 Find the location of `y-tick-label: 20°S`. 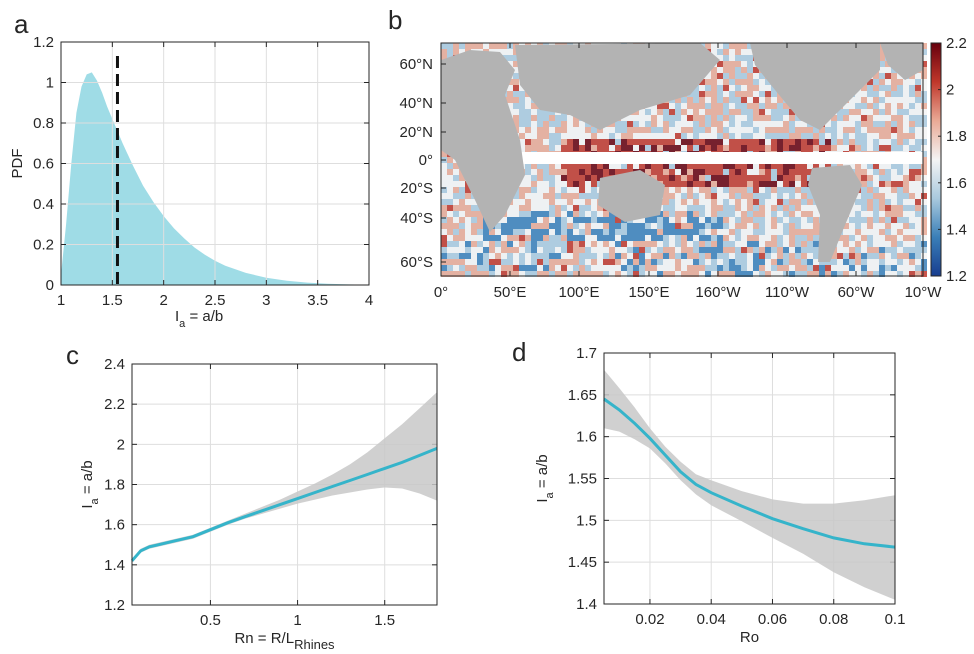

y-tick-label: 20°S is located at coordinates (416, 188).